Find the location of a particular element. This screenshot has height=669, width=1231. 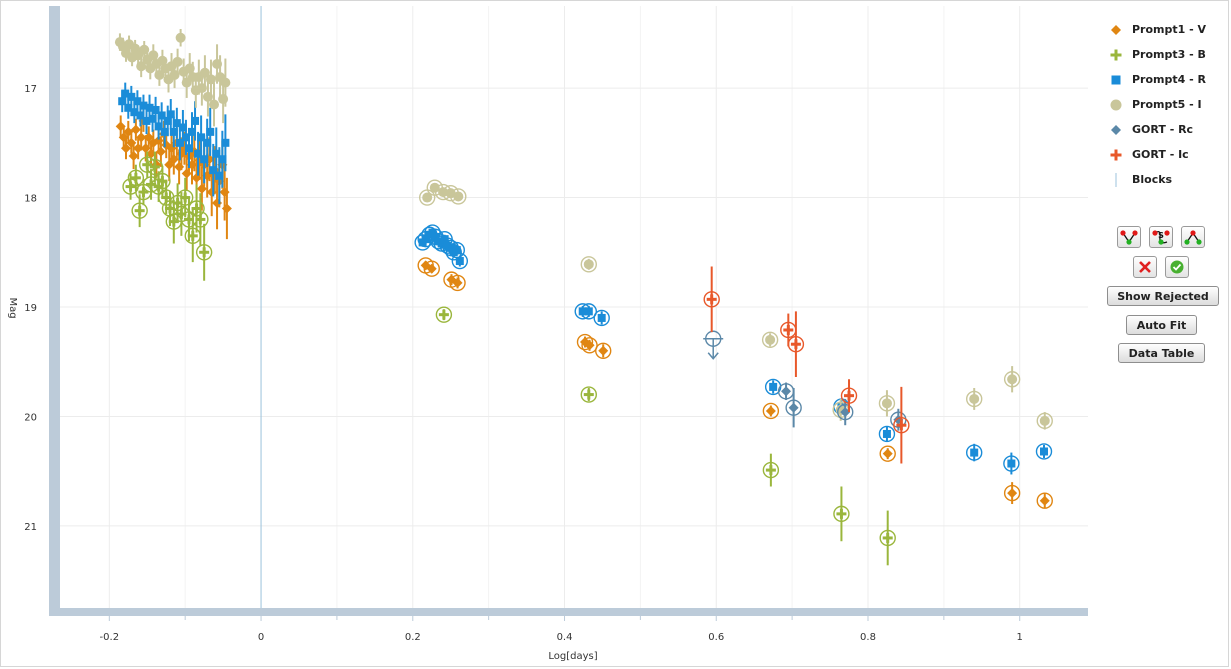

legend-item-gort-ic: GORT - Ic is located at coordinates (1164, 155).